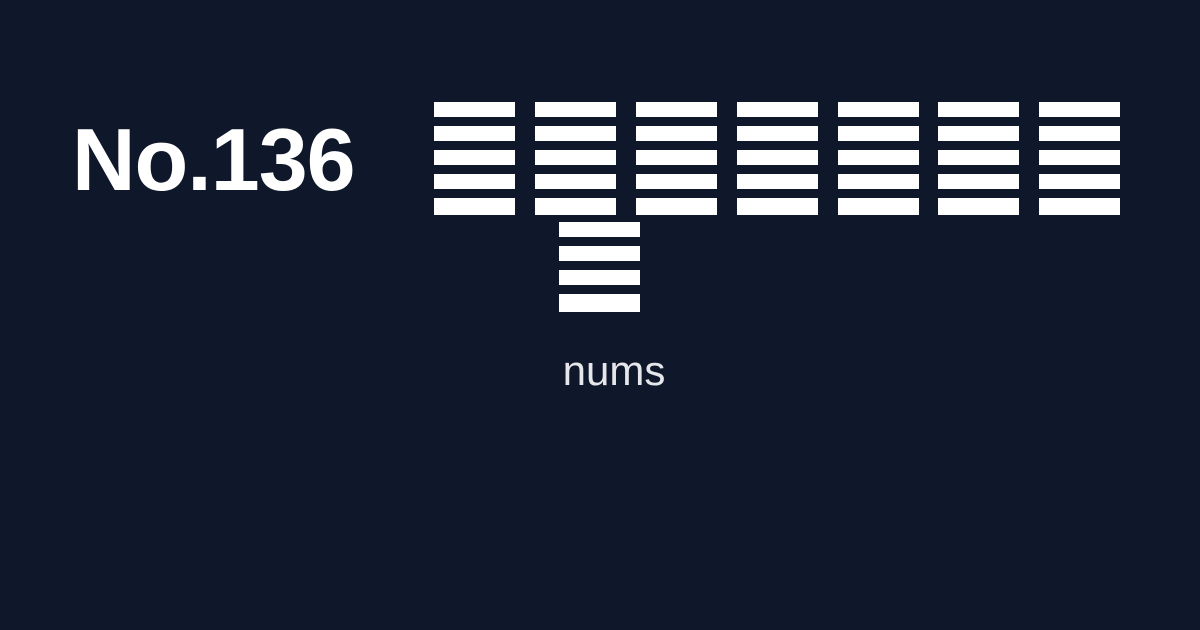 This screenshot has width=1200, height=630. Describe the element at coordinates (626, 207) in the screenshot. I see `highlighted-tile-connector` at that location.